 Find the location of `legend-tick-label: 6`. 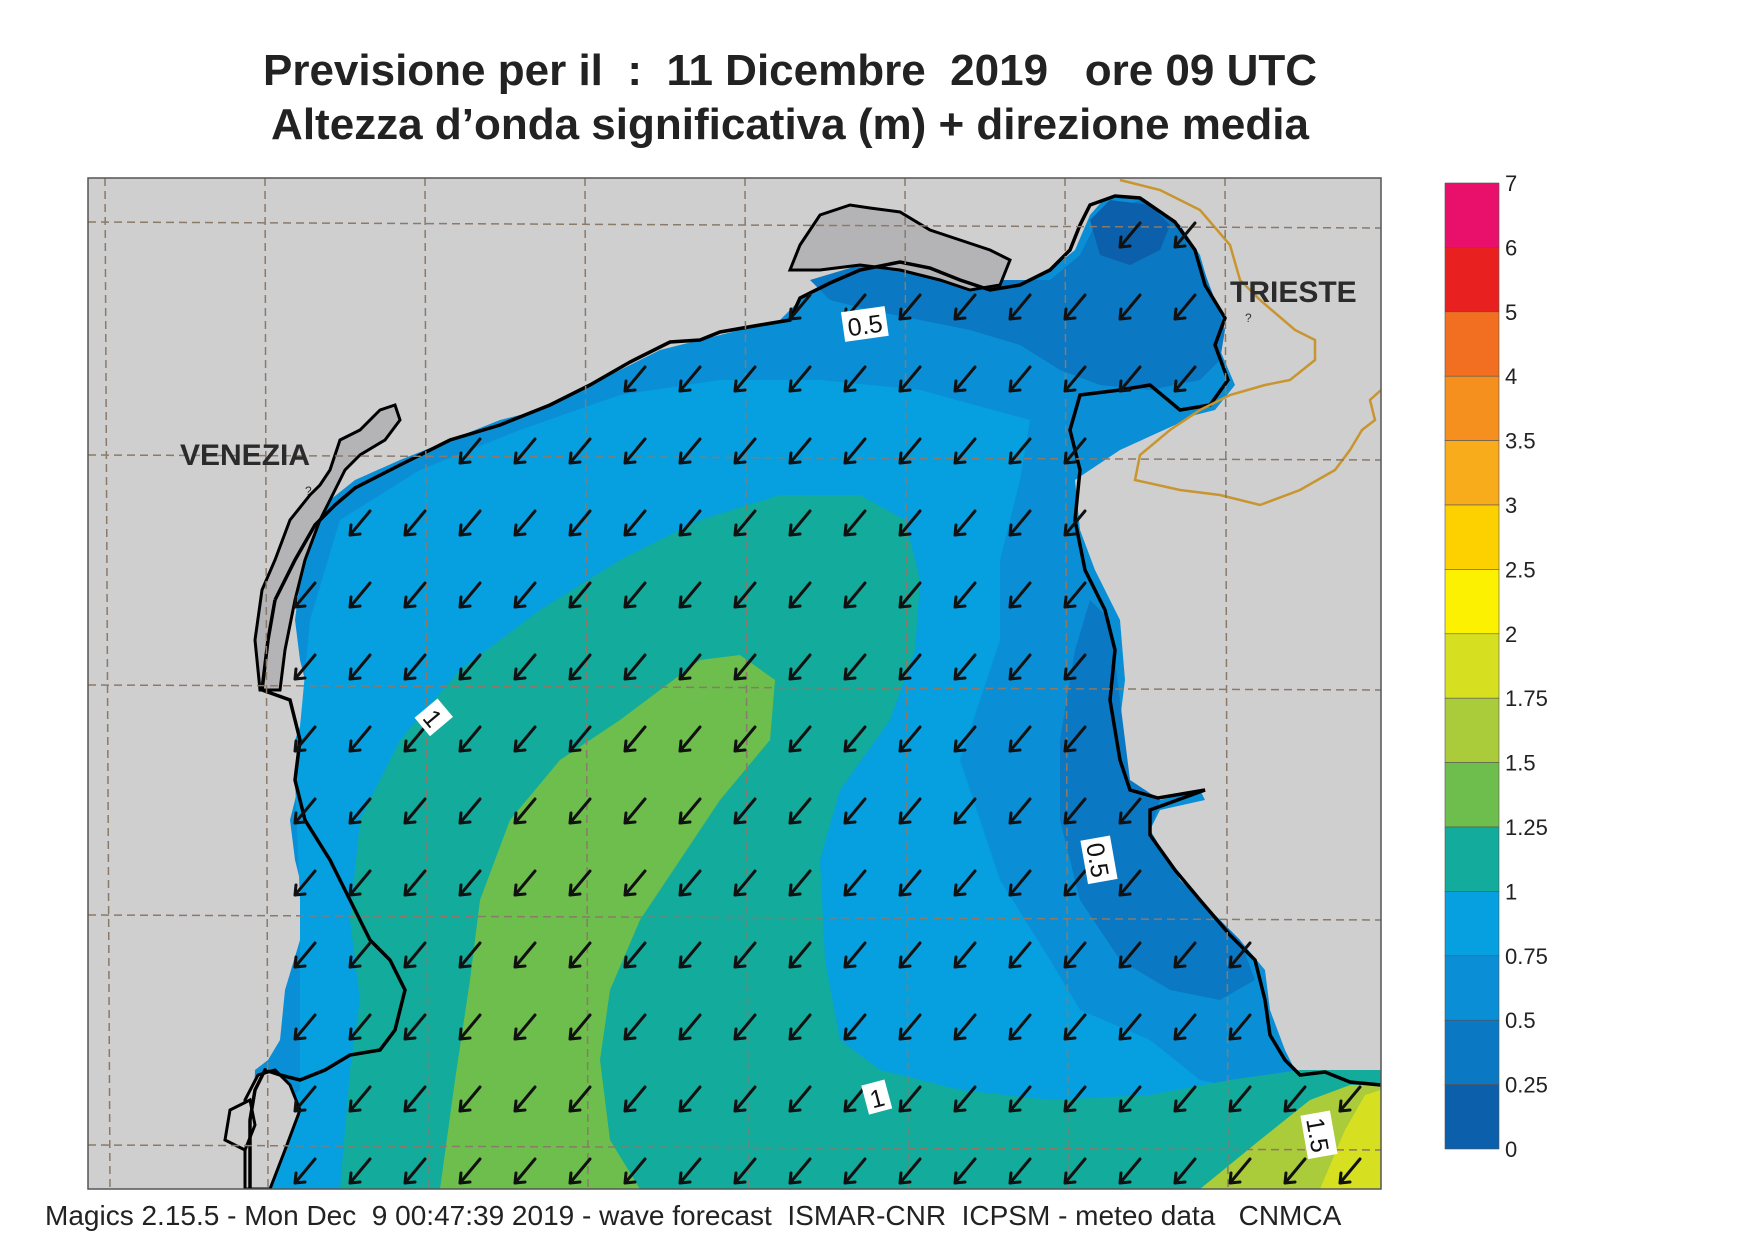

legend-tick-label: 6 is located at coordinates (1511, 247).